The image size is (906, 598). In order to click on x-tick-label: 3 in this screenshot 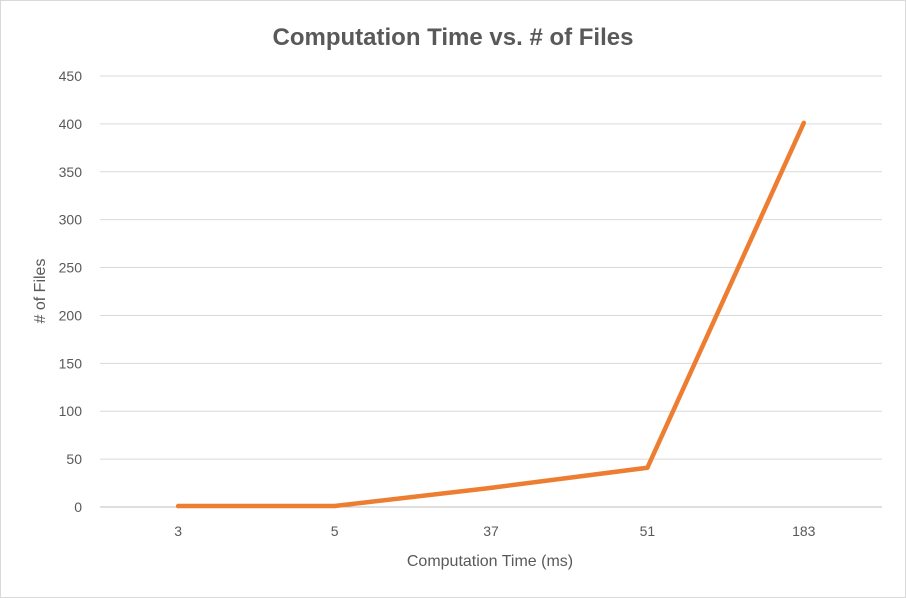, I will do `click(178, 531)`.